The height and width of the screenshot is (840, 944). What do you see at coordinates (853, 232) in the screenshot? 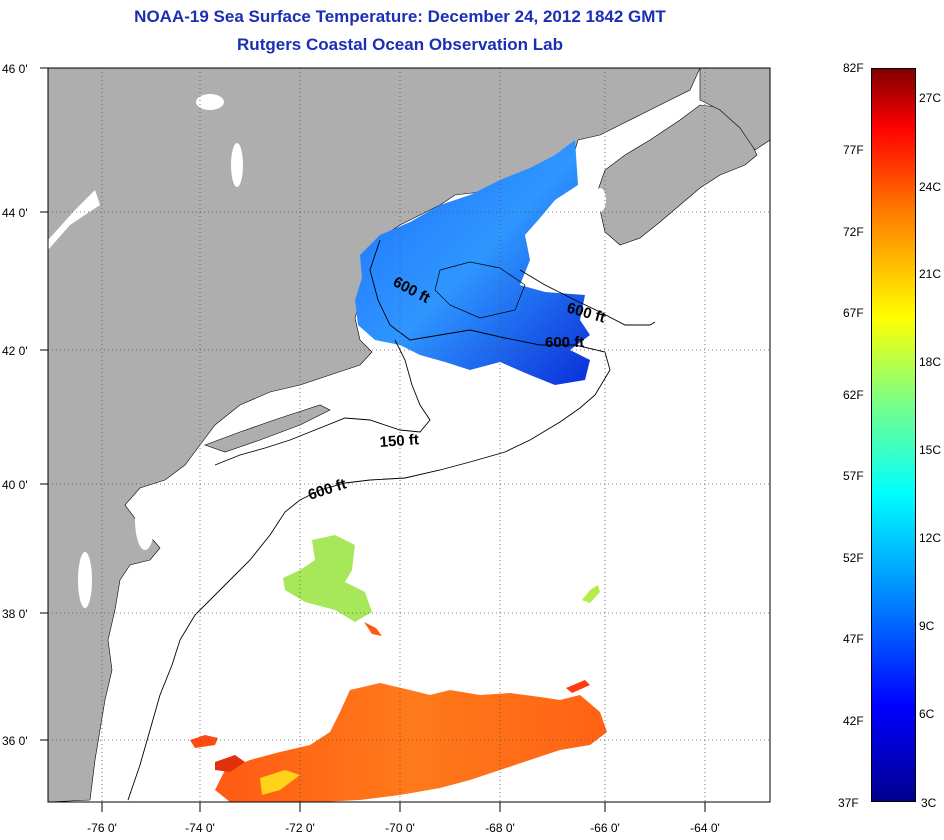
I see `colorbar-f-label: 72F` at bounding box center [853, 232].